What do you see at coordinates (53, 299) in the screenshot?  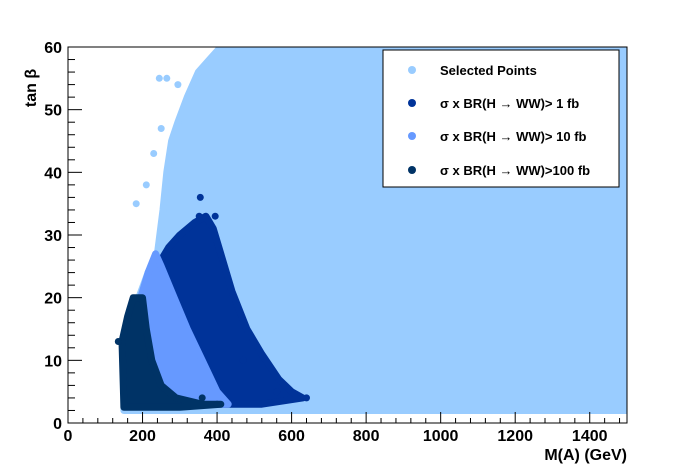 I see `y-tick-label-2: 20` at bounding box center [53, 299].